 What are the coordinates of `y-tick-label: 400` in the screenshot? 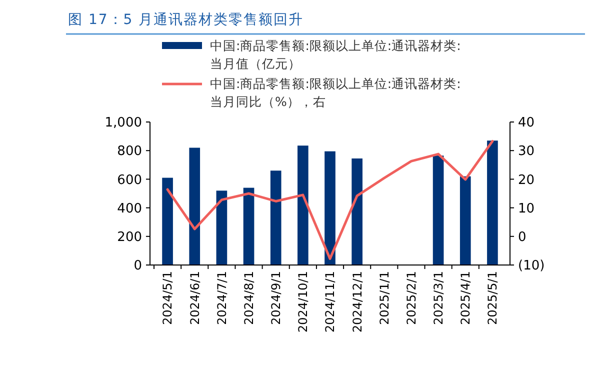 It's located at (129, 208).